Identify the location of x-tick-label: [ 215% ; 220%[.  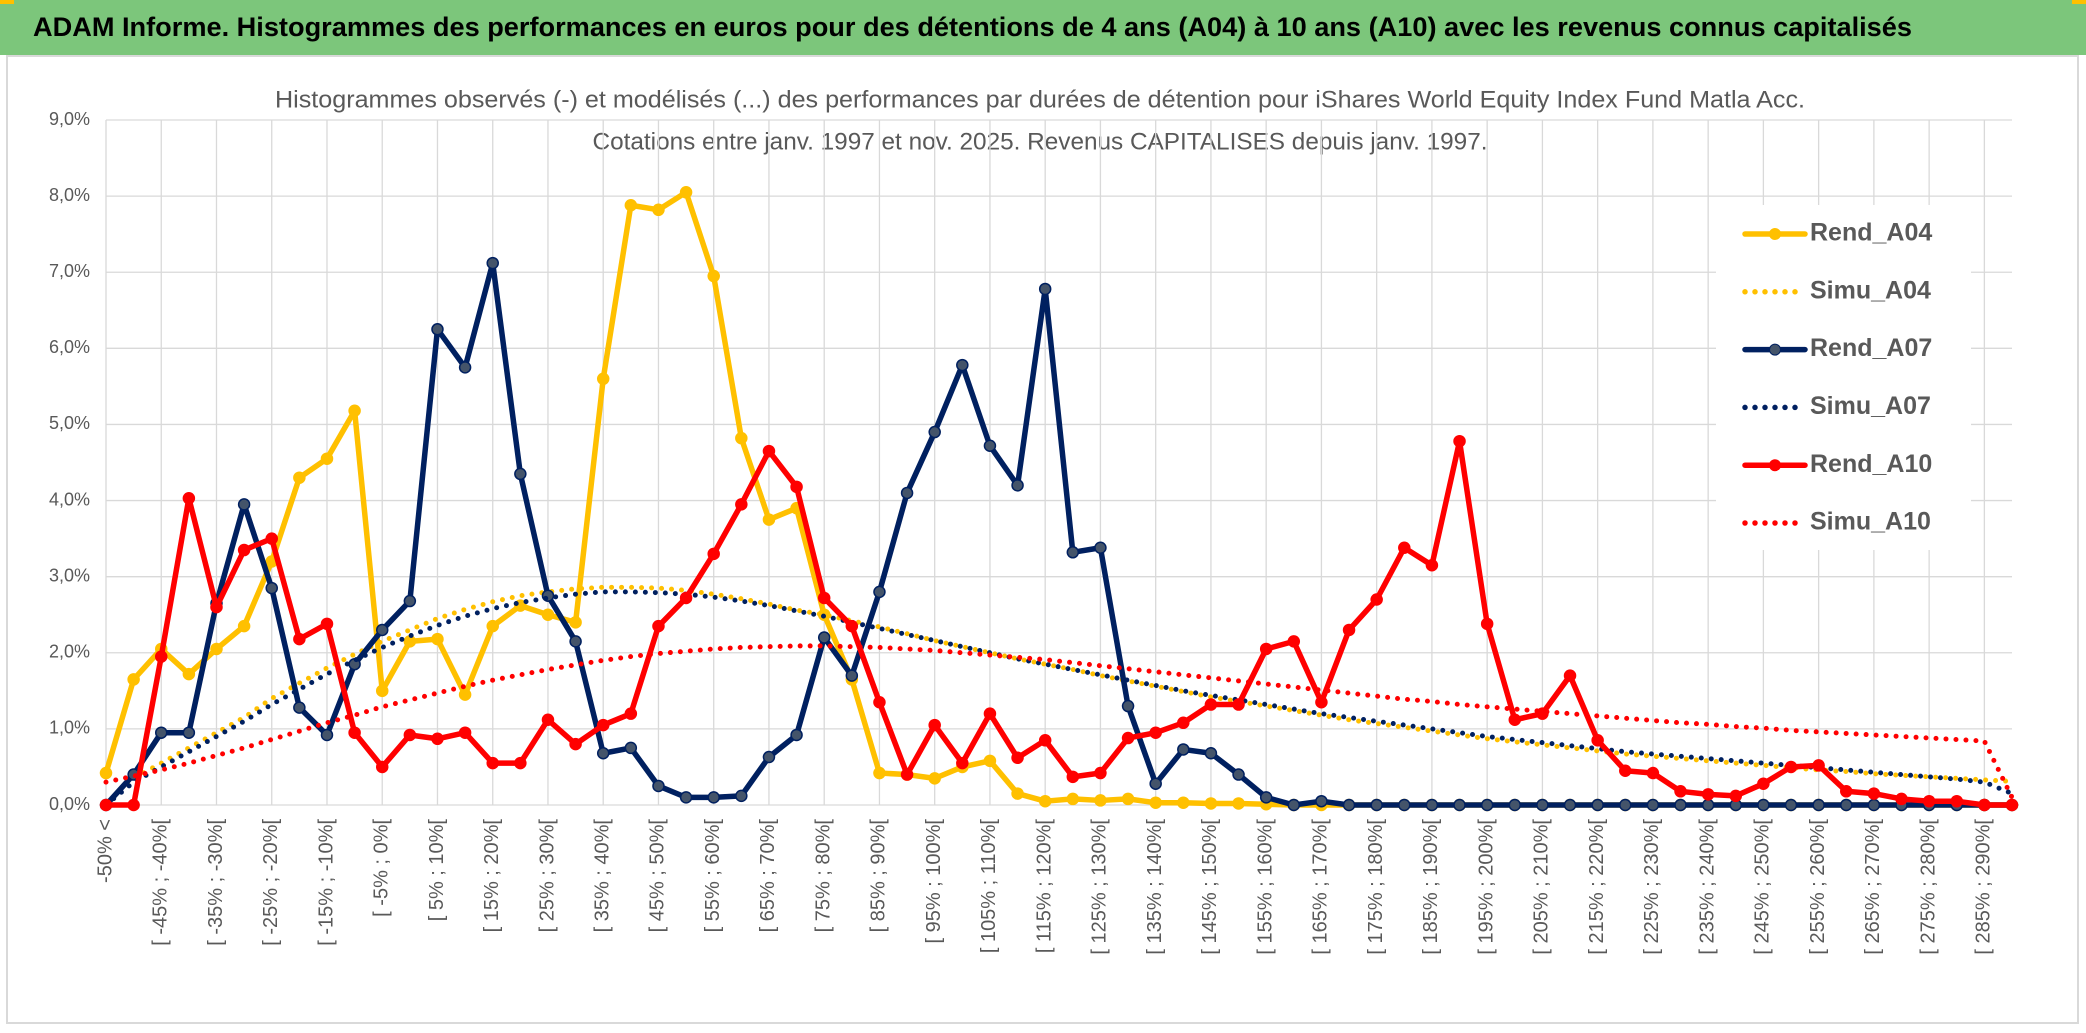
(1597, 887).